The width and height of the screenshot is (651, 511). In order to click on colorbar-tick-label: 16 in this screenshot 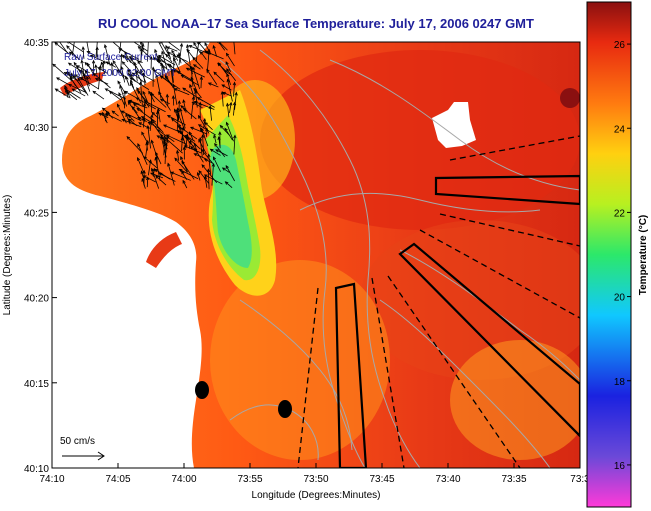, I will do `click(620, 466)`.